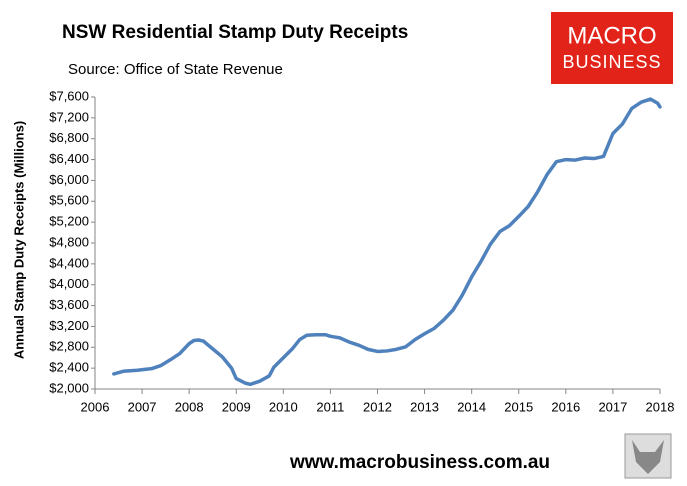 This screenshot has height=486, width=687. I want to click on y-axis-label: Annual Stamp Duty Receipts (Millions), so click(18, 240).